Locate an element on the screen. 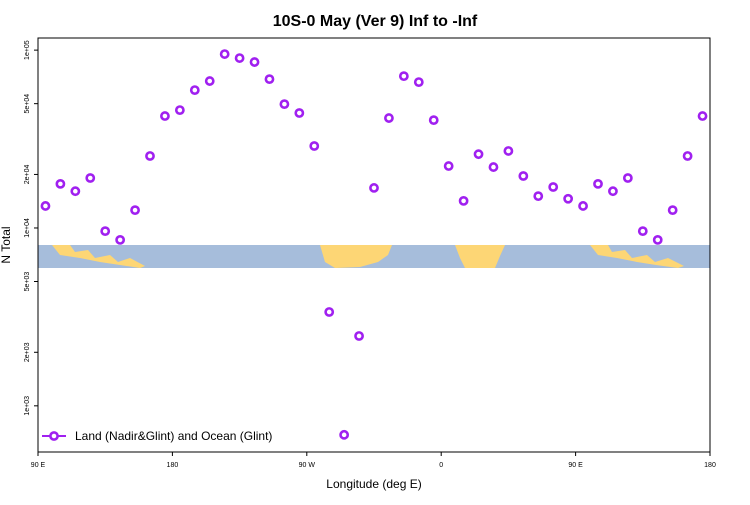  x-tick-label: 0 is located at coordinates (441, 465).